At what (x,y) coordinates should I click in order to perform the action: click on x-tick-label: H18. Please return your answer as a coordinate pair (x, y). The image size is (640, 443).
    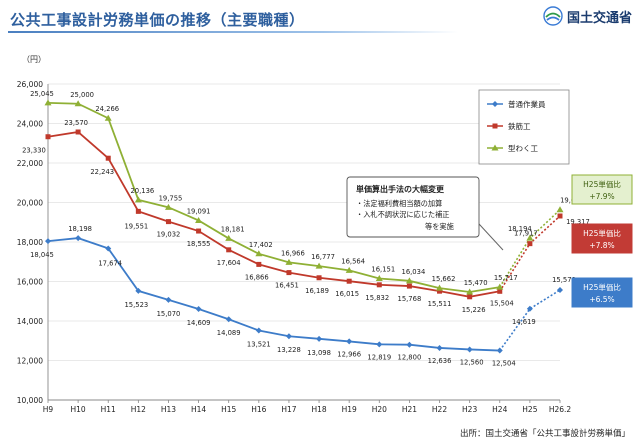
    Looking at the image, I should click on (318, 409).